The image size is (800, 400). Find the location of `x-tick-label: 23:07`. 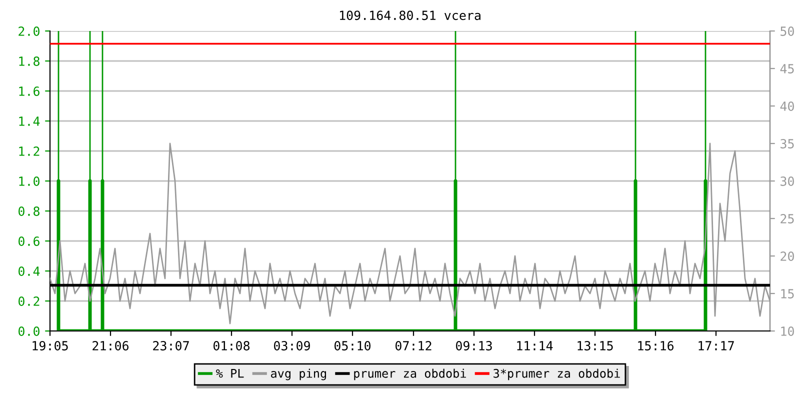

x-tick-label: 23:07 is located at coordinates (171, 345).